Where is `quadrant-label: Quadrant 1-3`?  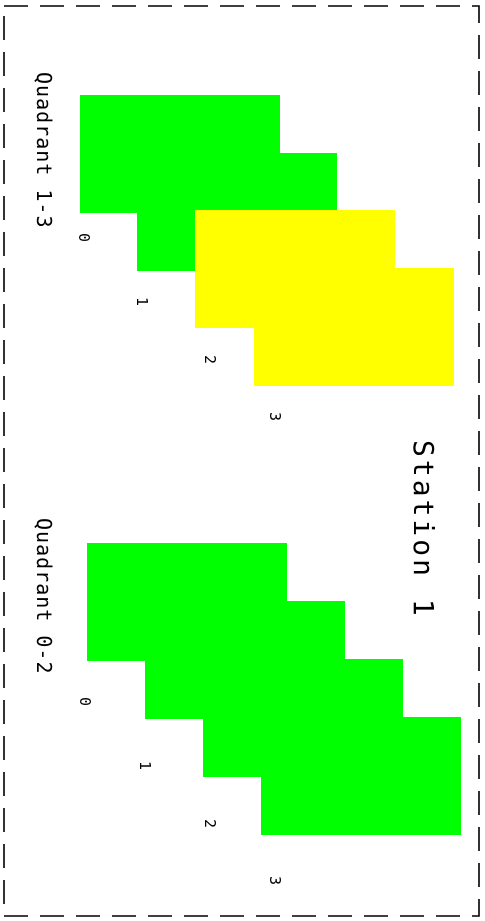
quadrant-label: Quadrant 1-3 is located at coordinates (44, 150).